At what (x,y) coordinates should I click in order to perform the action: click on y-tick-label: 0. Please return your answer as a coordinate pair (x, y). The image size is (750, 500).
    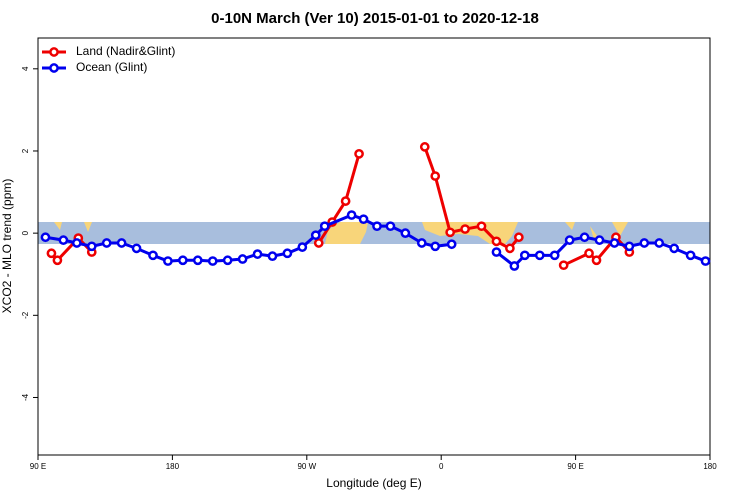
    Looking at the image, I should click on (25, 232).